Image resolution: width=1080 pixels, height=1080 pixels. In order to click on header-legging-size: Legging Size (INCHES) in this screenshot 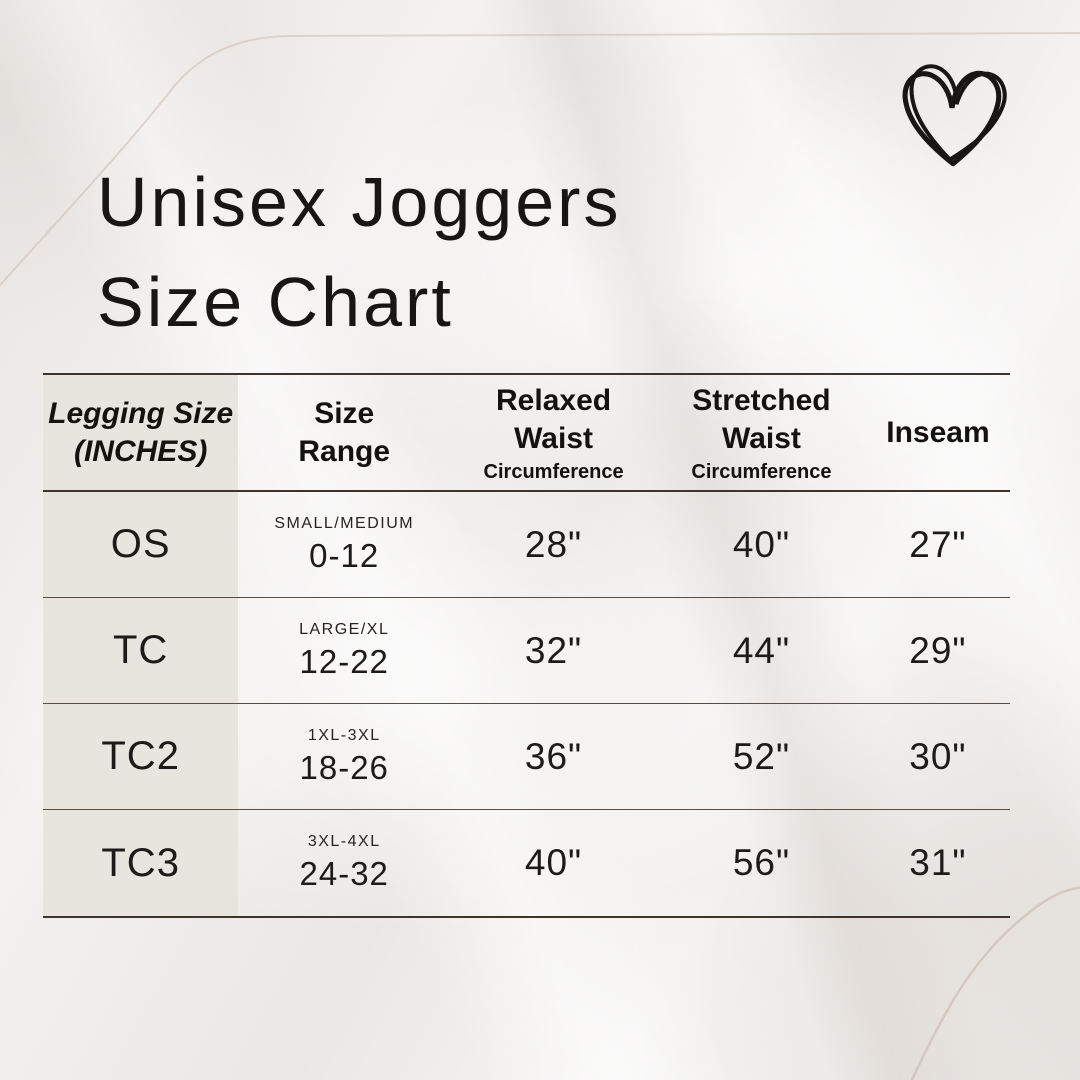, I will do `click(141, 432)`.